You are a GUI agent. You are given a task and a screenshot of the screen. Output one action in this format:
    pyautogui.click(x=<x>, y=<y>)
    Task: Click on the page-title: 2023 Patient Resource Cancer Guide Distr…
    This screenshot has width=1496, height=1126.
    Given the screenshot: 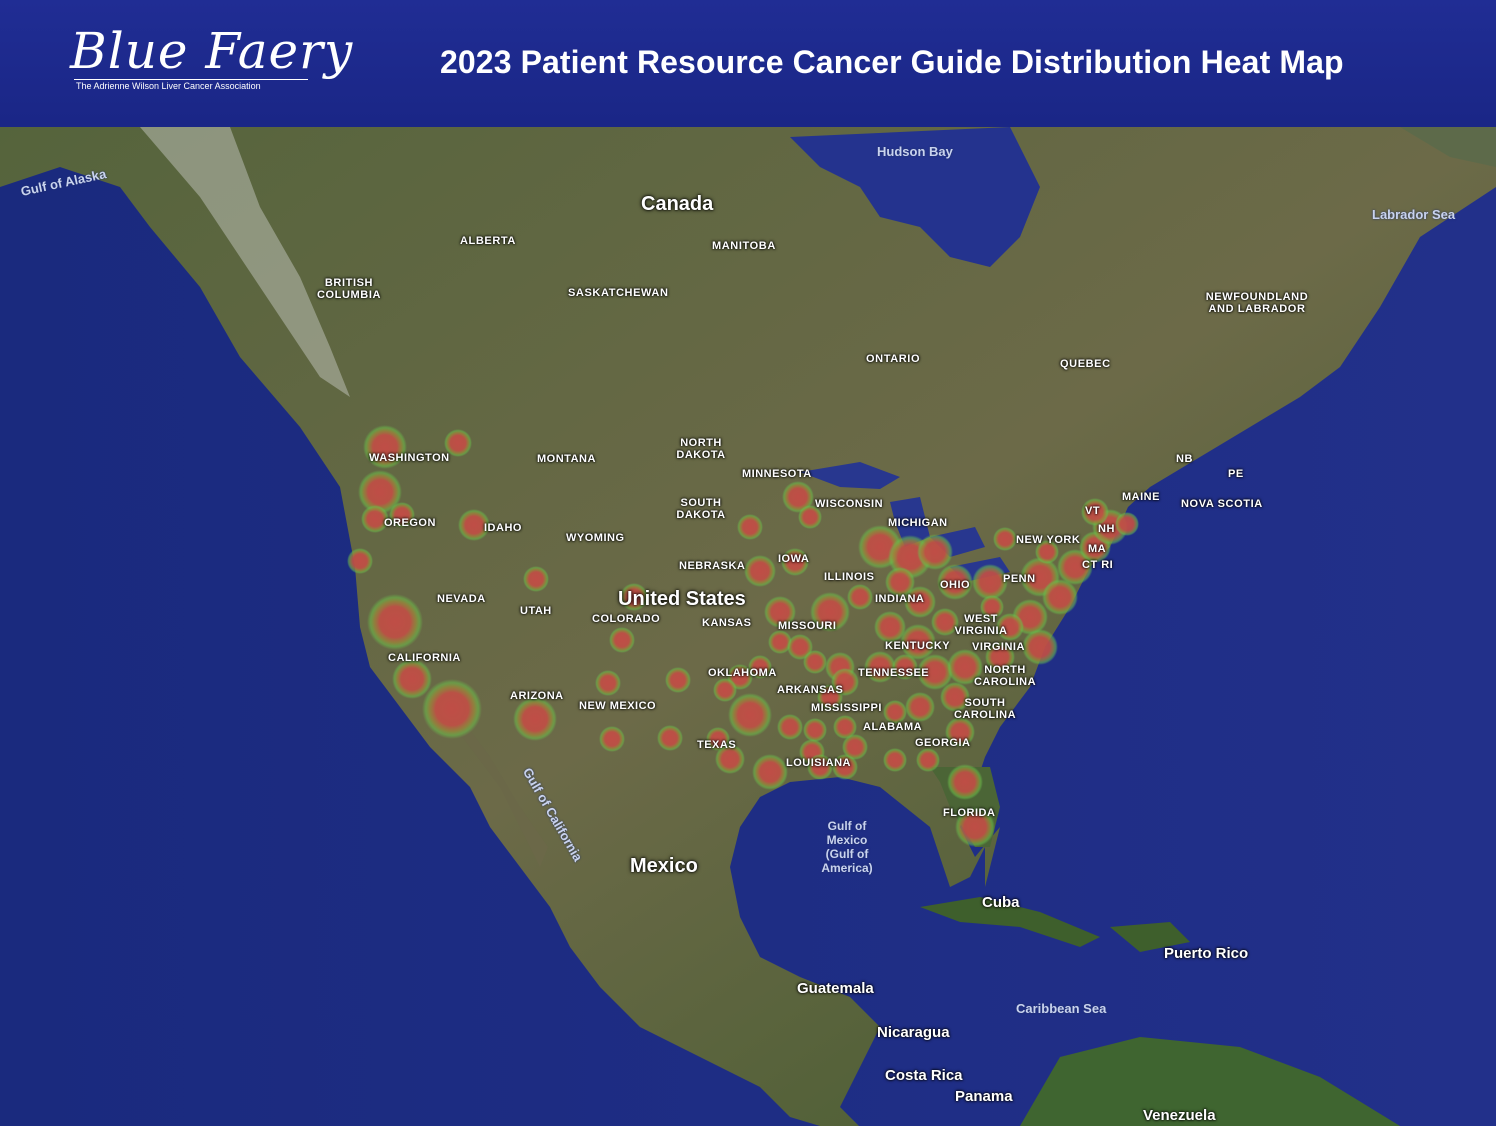 What is the action you would take?
    pyautogui.click(x=892, y=62)
    